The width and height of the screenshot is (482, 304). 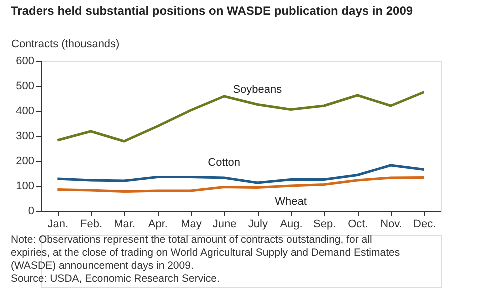 I want to click on x-tick-label: Oct., so click(x=358, y=224).